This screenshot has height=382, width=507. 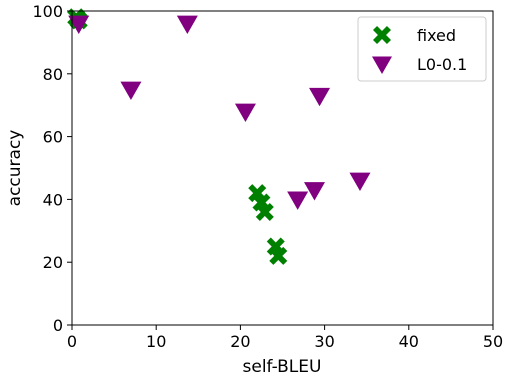 What do you see at coordinates (324, 341) in the screenshot?
I see `x-tick-label: 30` at bounding box center [324, 341].